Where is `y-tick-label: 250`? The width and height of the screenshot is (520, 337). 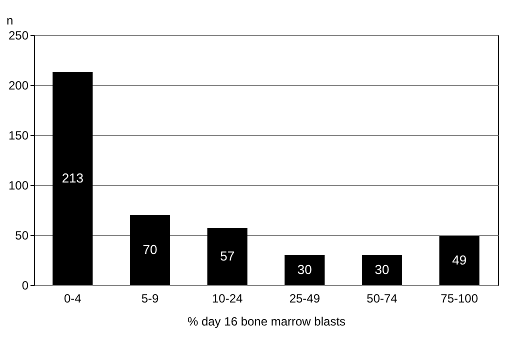 y-tick-label: 250 is located at coordinates (18, 35).